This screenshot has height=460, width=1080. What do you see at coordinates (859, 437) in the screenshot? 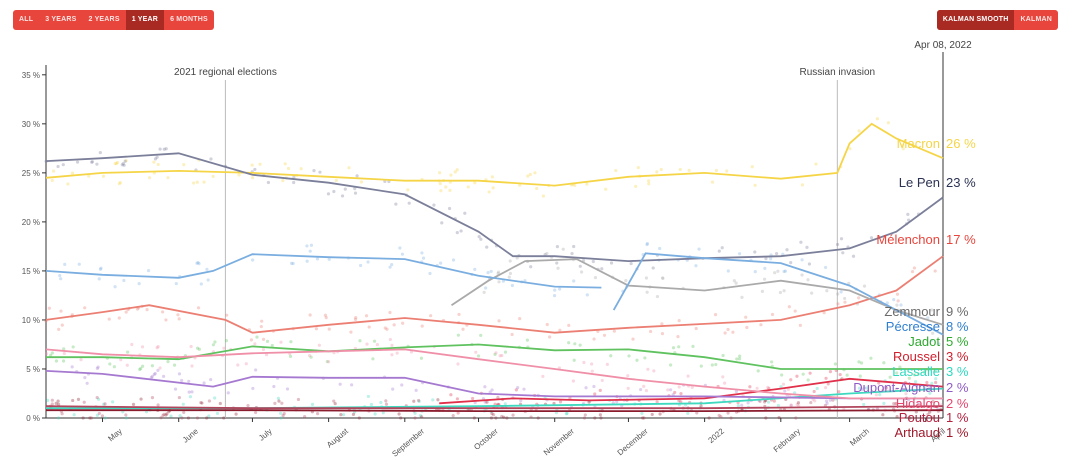
I see `x-tick-label: March` at bounding box center [859, 437].